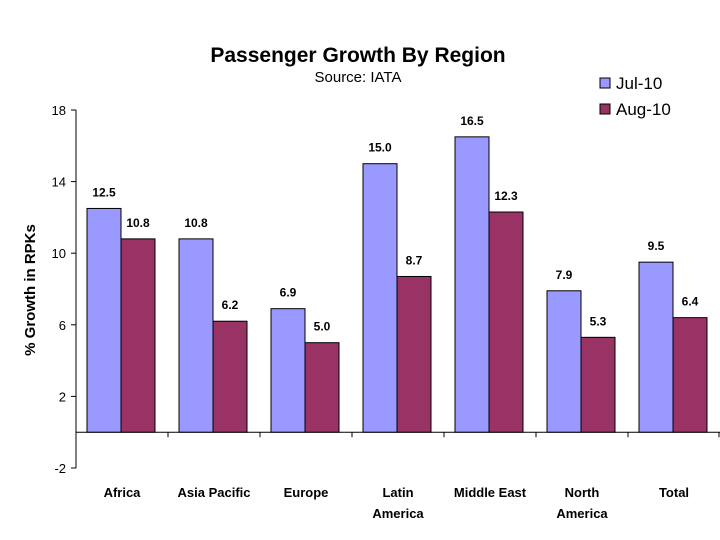 The image size is (720, 540). I want to click on y-axis-label: % Growth in RPKs, so click(30, 290).